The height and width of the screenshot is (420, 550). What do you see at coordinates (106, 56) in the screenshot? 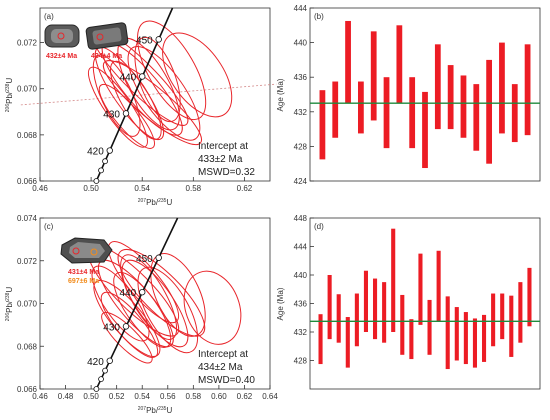
I see `crystal-age-a-2: 434±4 Ma` at bounding box center [106, 56].